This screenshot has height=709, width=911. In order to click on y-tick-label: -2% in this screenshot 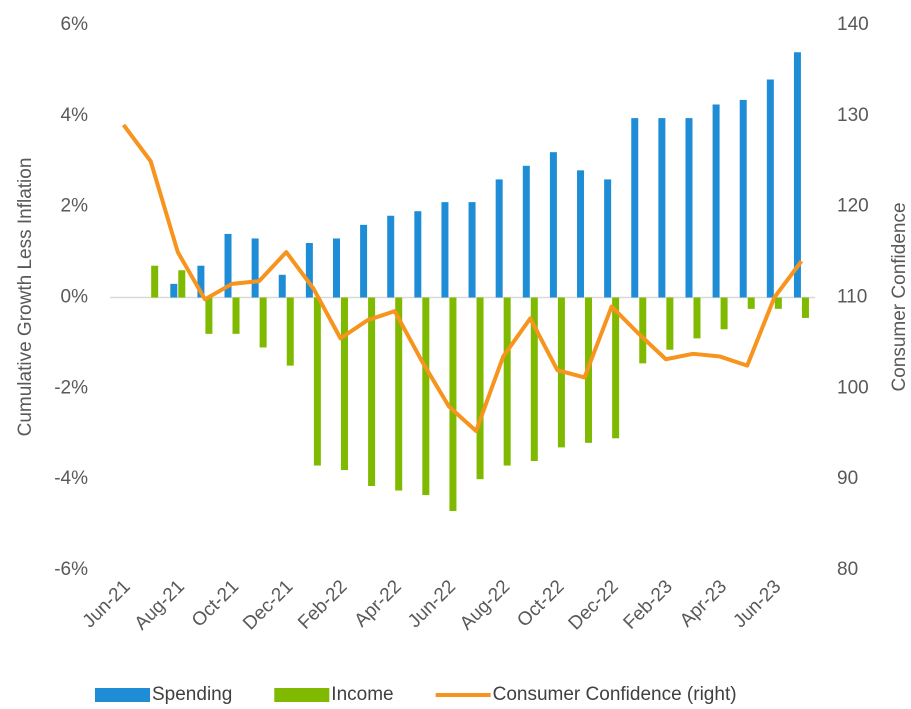, I will do `click(71, 387)`.